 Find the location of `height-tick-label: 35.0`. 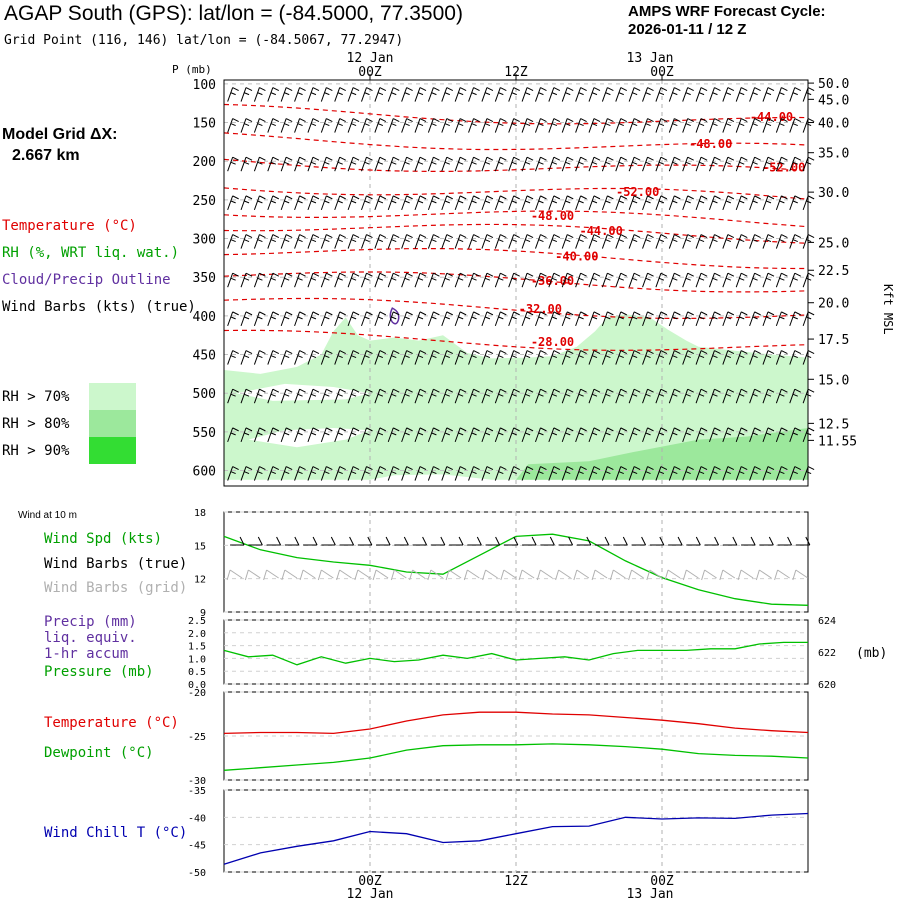

height-tick-label: 35.0 is located at coordinates (833, 154).